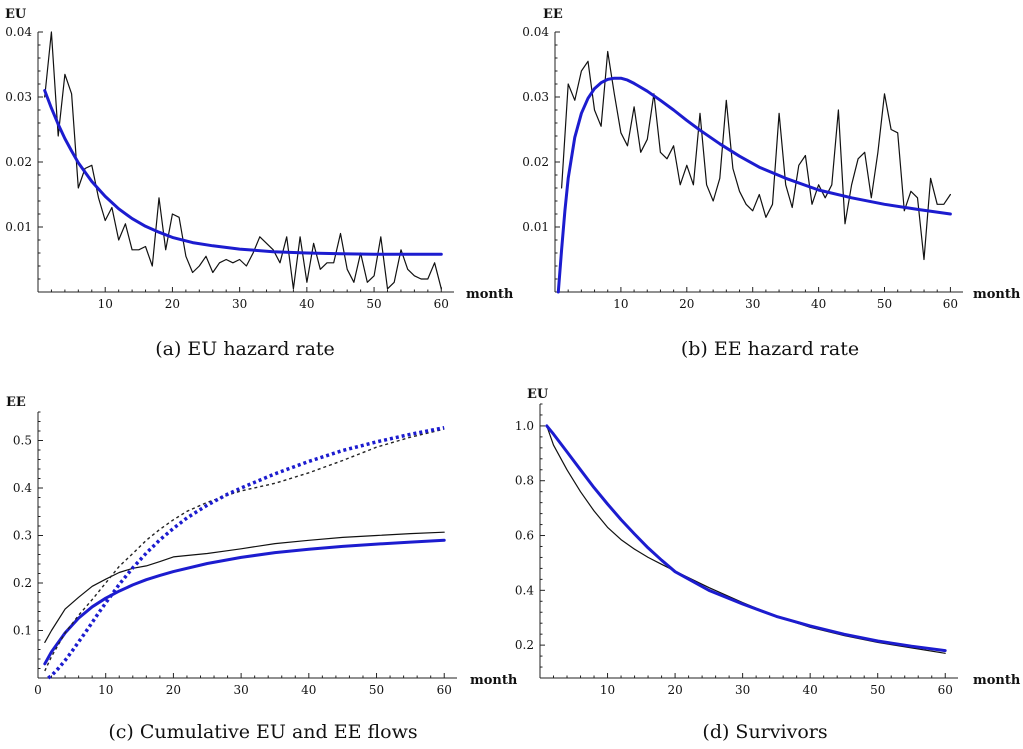 The image size is (1023, 749). What do you see at coordinates (524, 426) in the screenshot?
I see `y-tick-label: 1.0` at bounding box center [524, 426].